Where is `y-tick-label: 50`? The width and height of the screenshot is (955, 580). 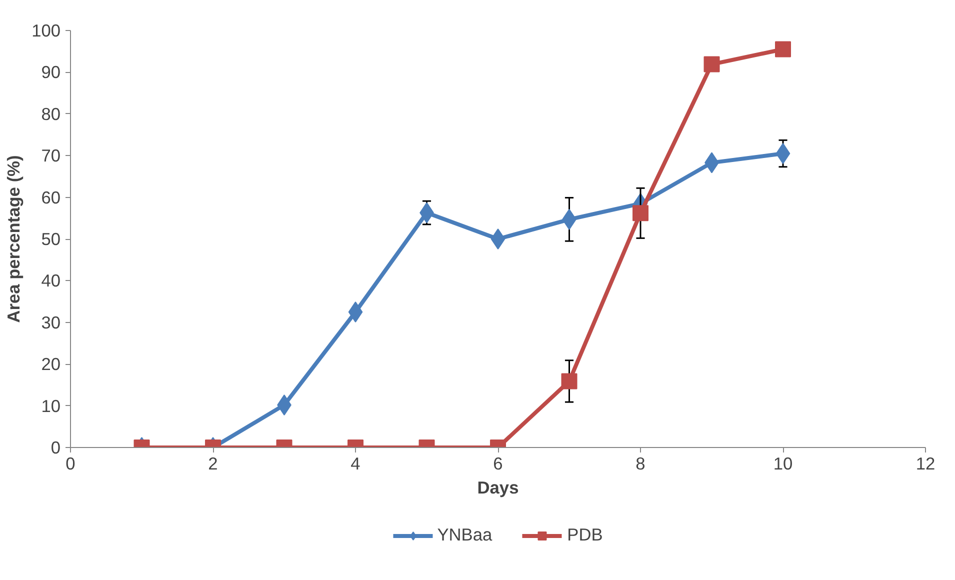
y-tick-label: 50 is located at coordinates (51, 239).